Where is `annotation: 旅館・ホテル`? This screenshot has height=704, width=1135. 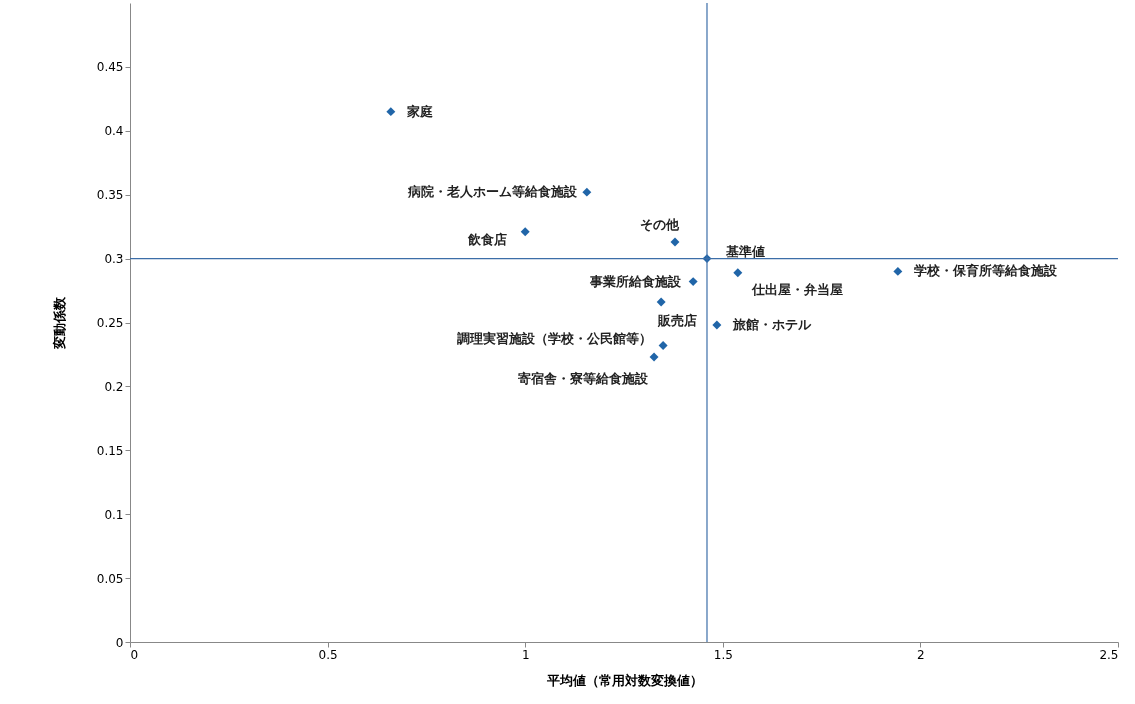
annotation: 旅館・ホテル is located at coordinates (771, 325).